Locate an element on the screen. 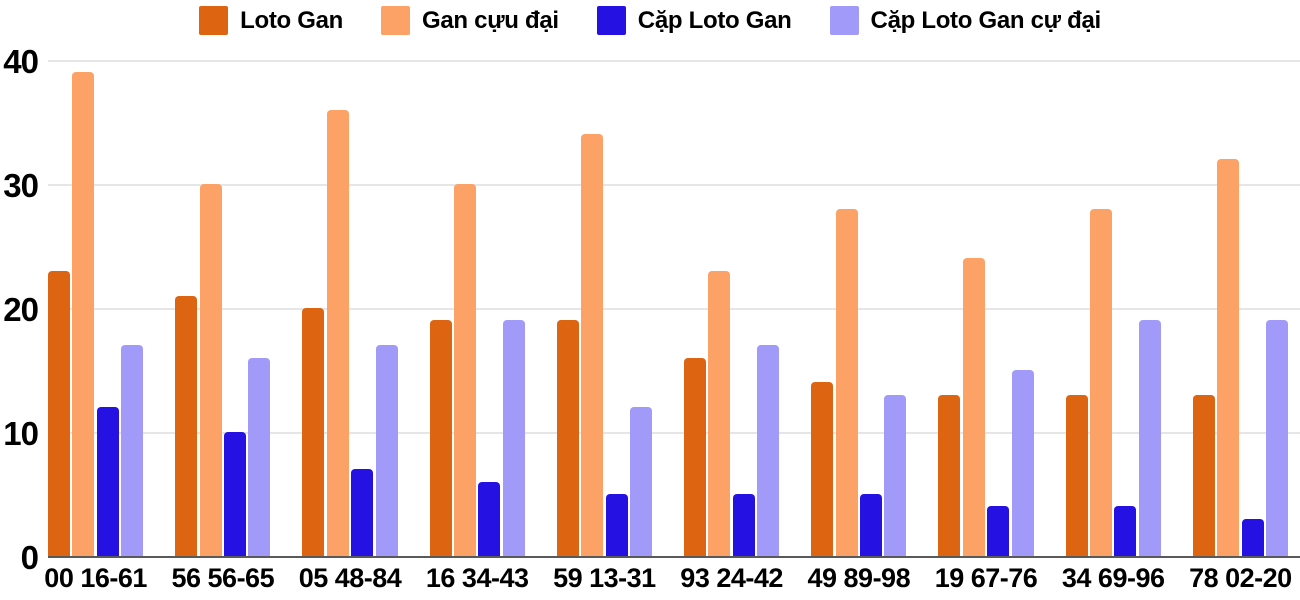 This screenshot has height=600, width=1300. x-tick-label: 59 13-31 is located at coordinates (604, 578).